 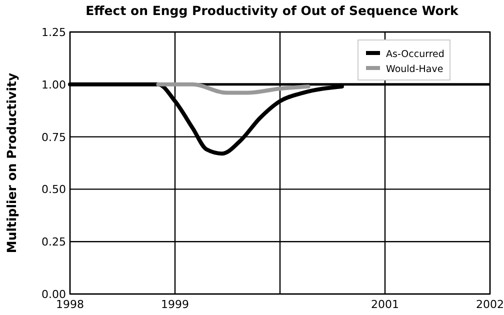 I want to click on line-series, so click(x=233, y=88).